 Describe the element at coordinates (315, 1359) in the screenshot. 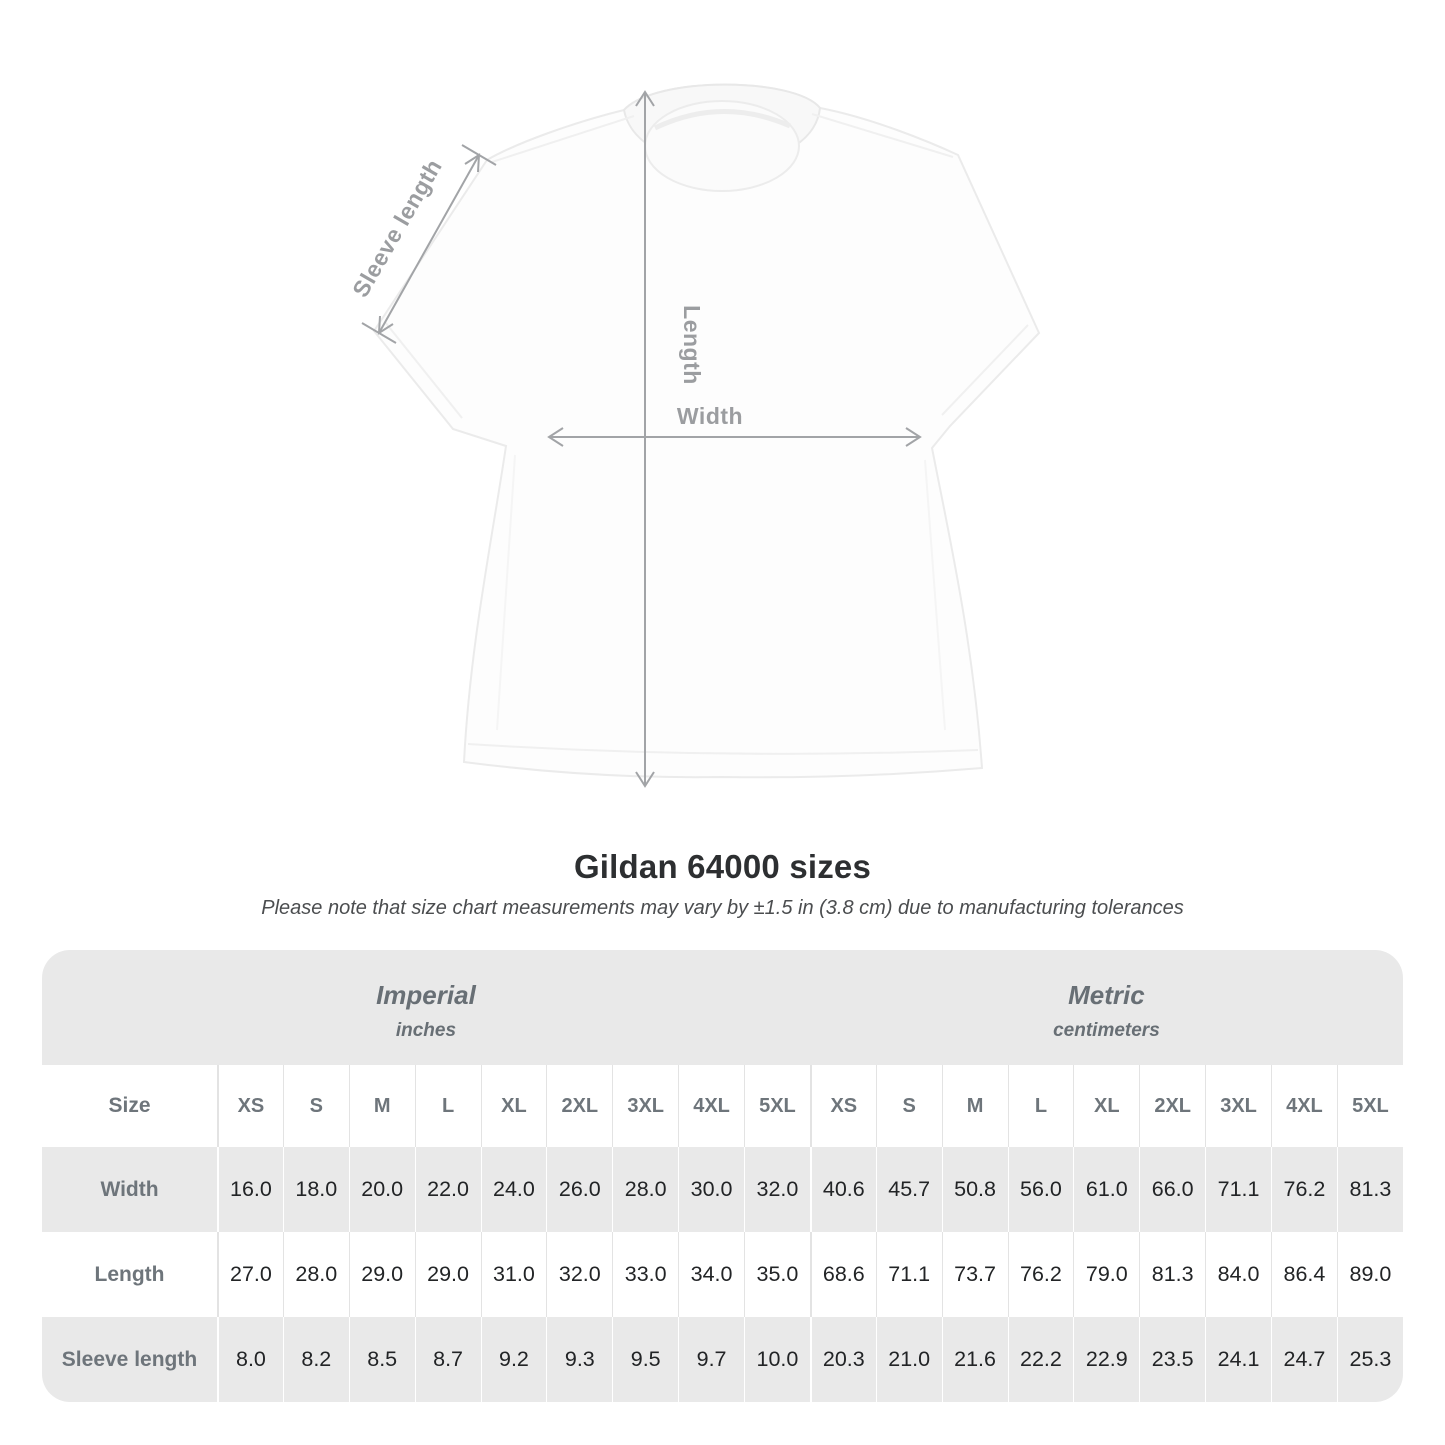

I see `measurement-value-cell: 8.2` at that location.